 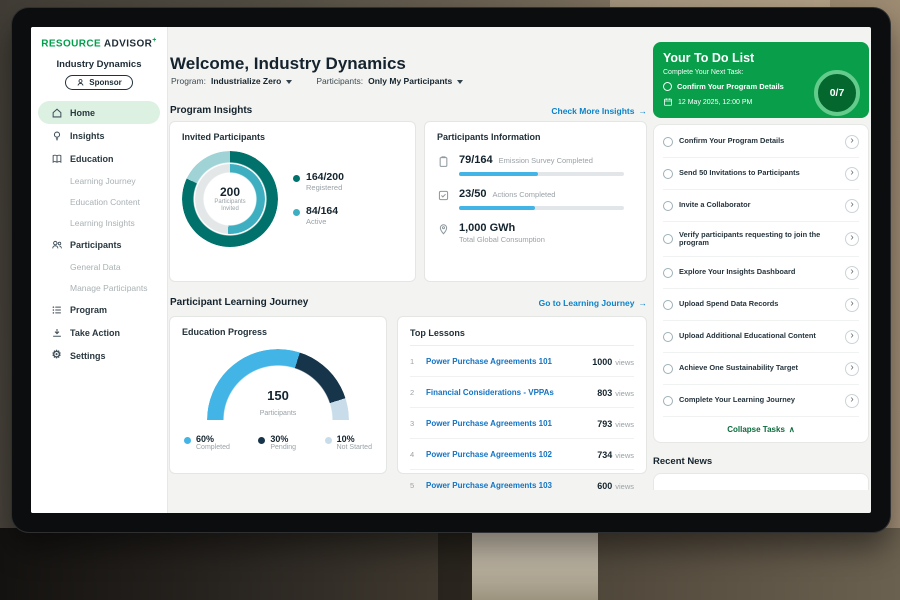 What do you see at coordinates (502, 239) in the screenshot?
I see `metric-label: Total Global Consumption` at bounding box center [502, 239].